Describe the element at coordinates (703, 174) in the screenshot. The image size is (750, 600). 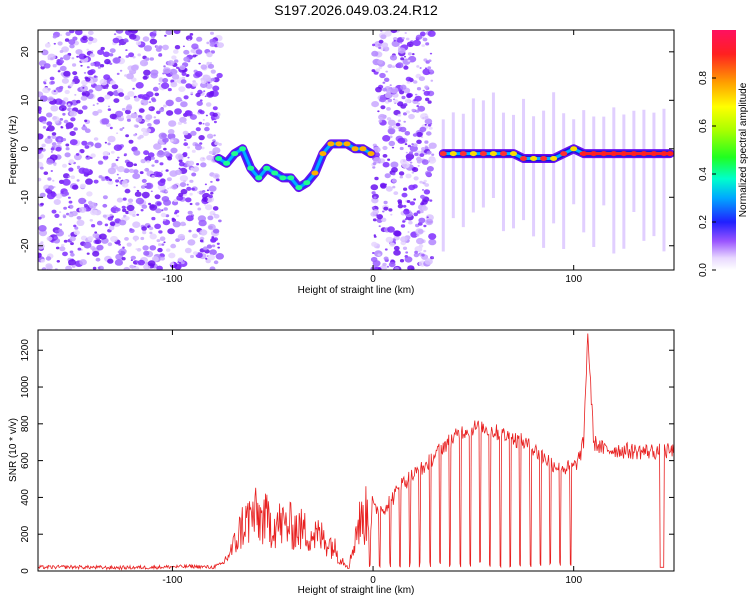
I see `colorbar-tick-label: 0.4` at that location.